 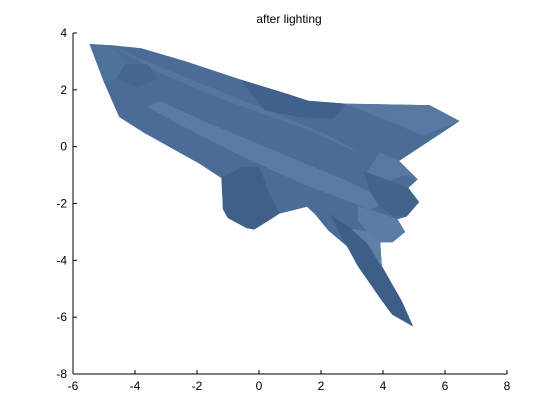 I want to click on x-tick-label: -2, so click(x=197, y=386).